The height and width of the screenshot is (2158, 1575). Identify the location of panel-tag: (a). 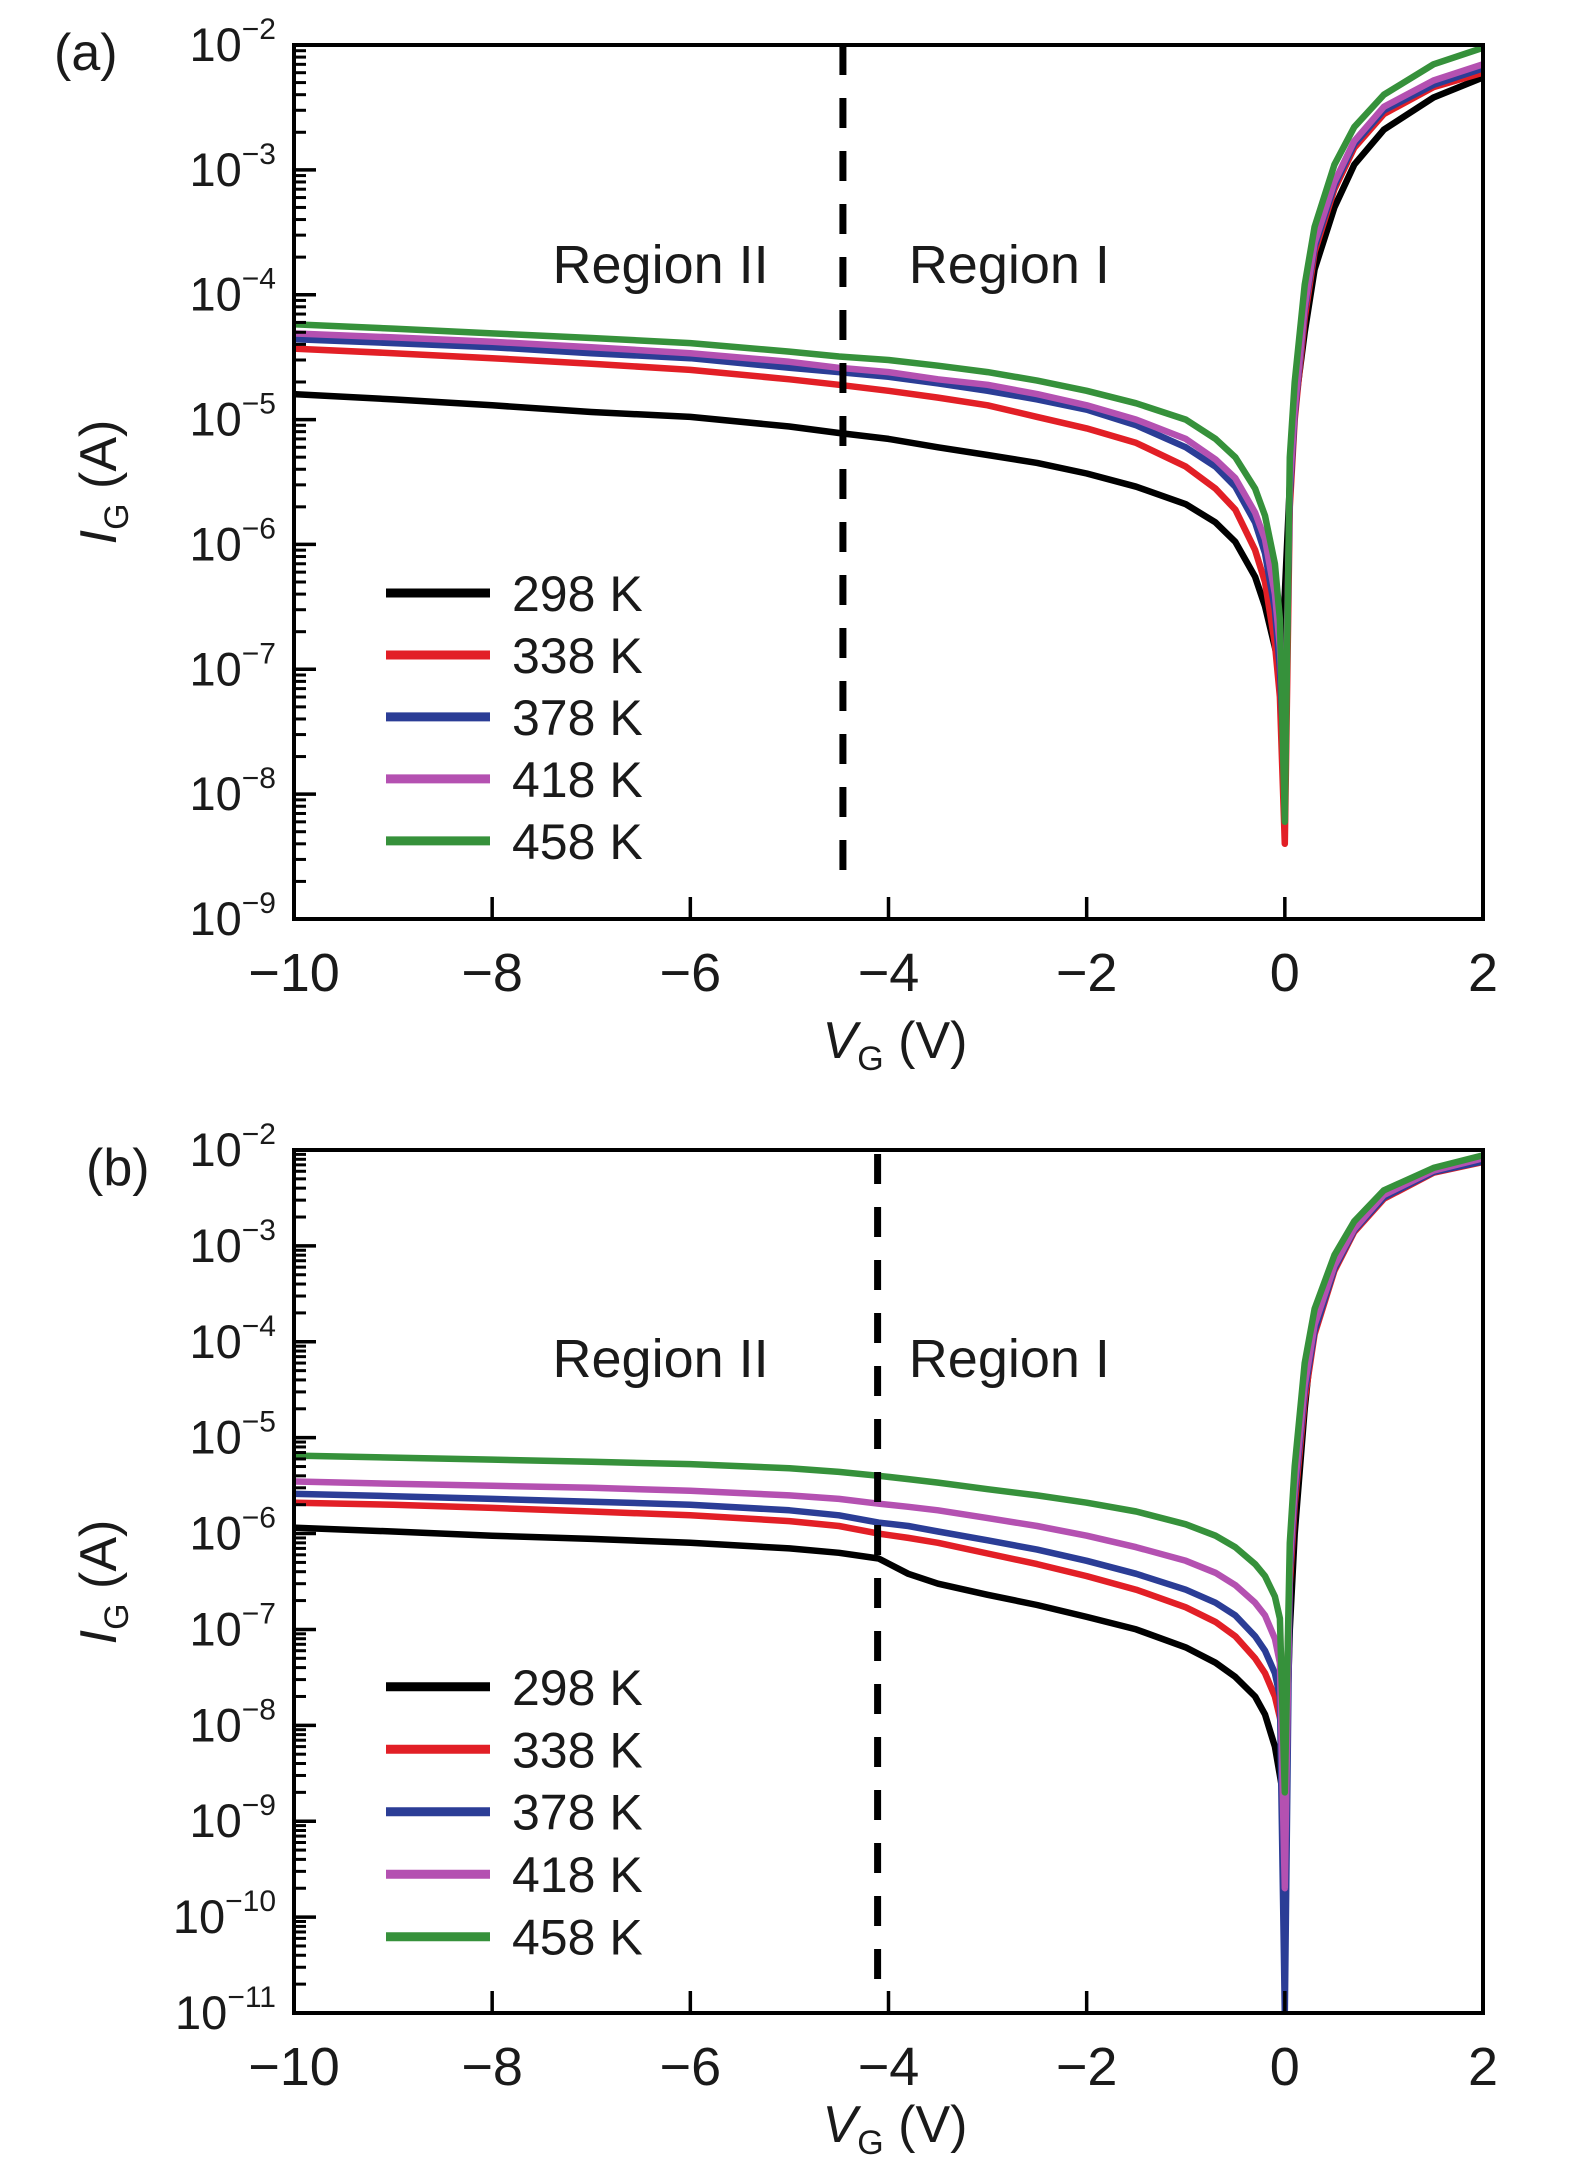
(86, 53).